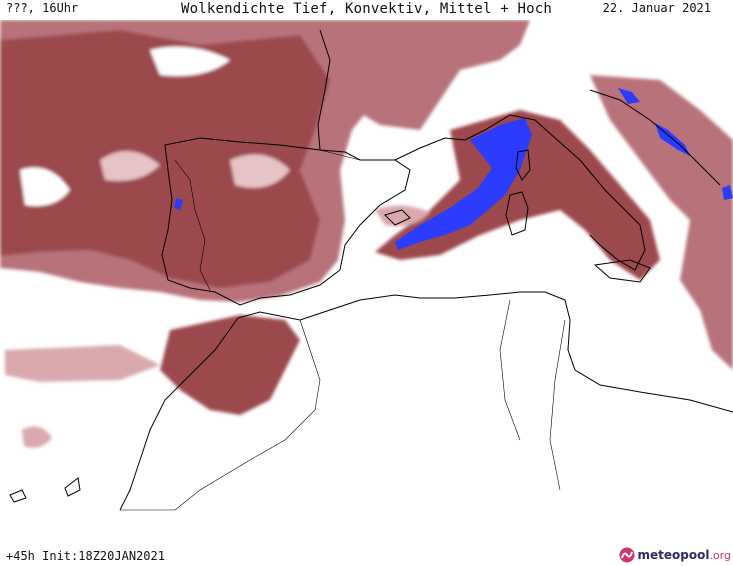 The height and width of the screenshot is (566, 733). Describe the element at coordinates (517, 213) in the screenshot. I see `coastline-sardinia` at that location.